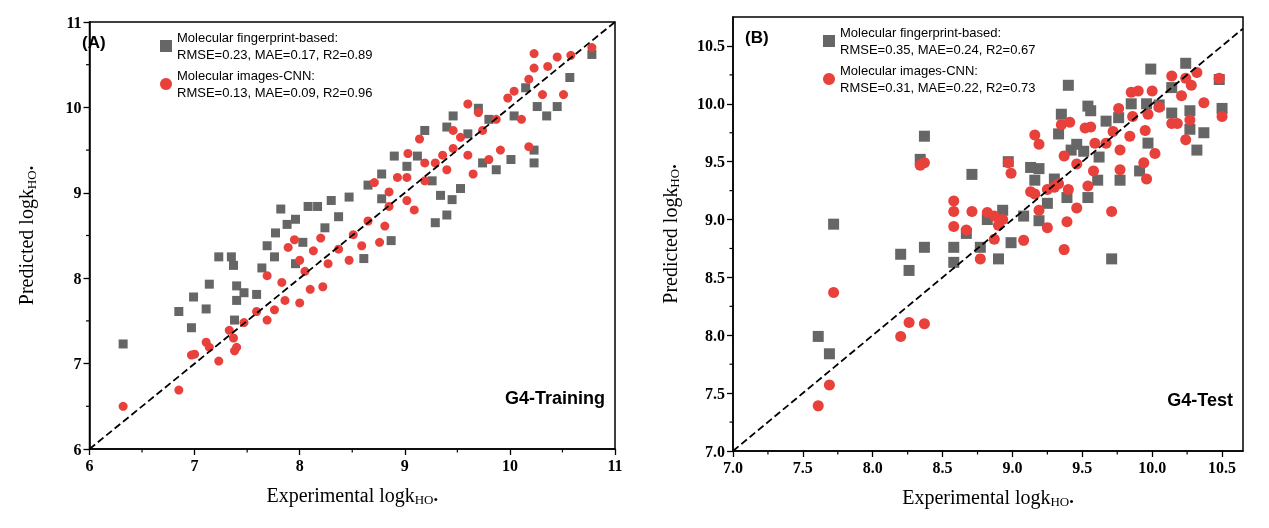 This screenshot has height=528, width=1269. What do you see at coordinates (1222, 467) in the screenshot?
I see `x-tick-label: 10.5` at bounding box center [1222, 467].